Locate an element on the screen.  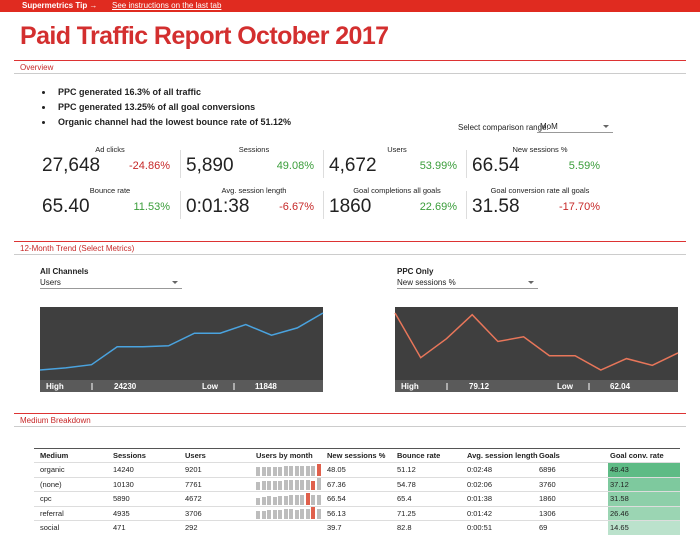
kpi-label: Goal completions all goals is located at coordinates (397, 190).